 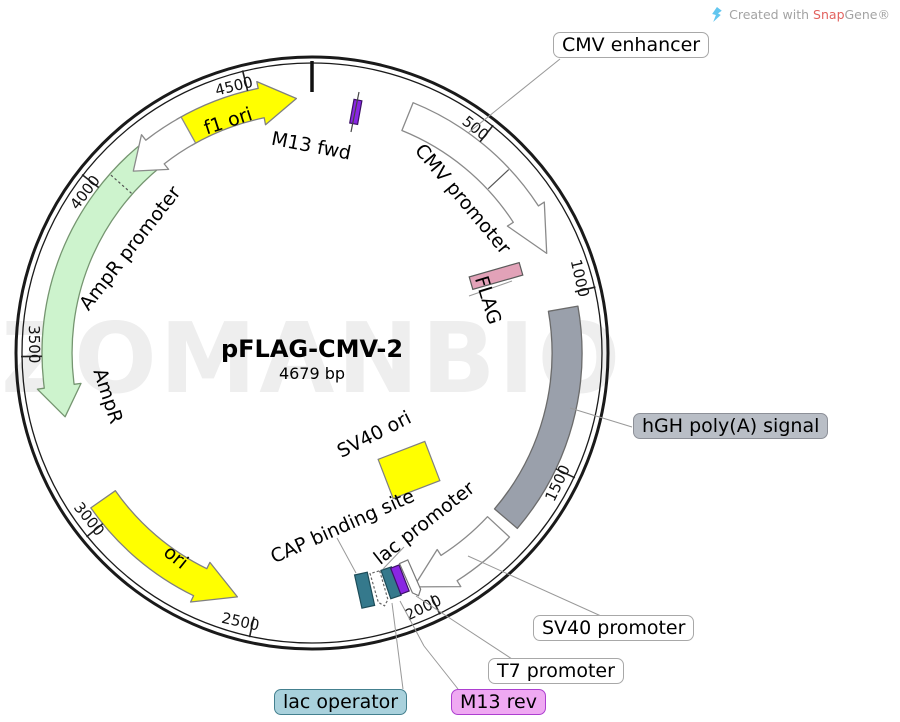 I want to click on hgh-polya-feature, so click(x=538, y=417).